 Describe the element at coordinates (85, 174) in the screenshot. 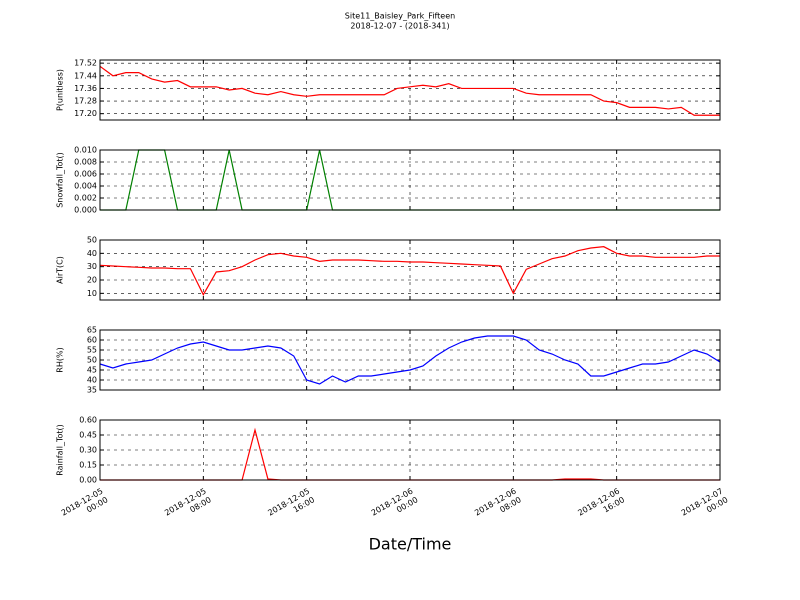

I see `y-tick-label: 0.006` at that location.